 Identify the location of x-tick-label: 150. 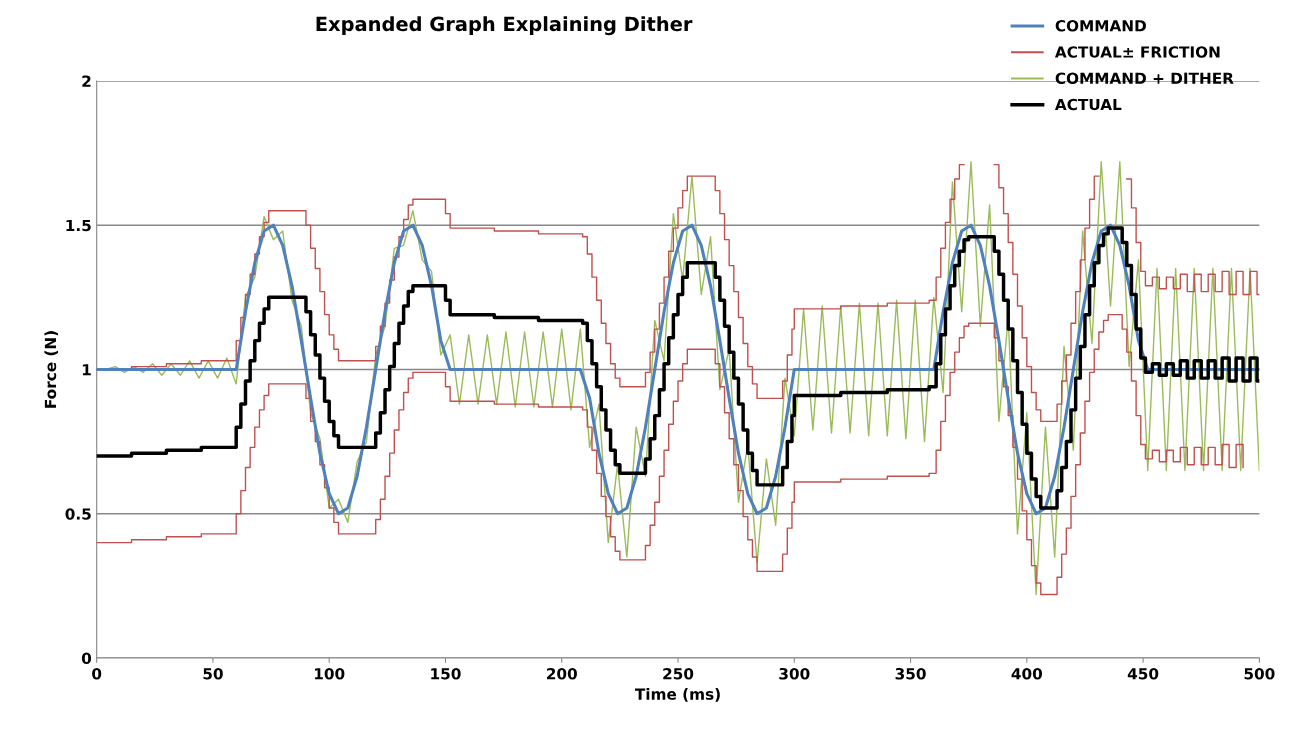
(446, 673).